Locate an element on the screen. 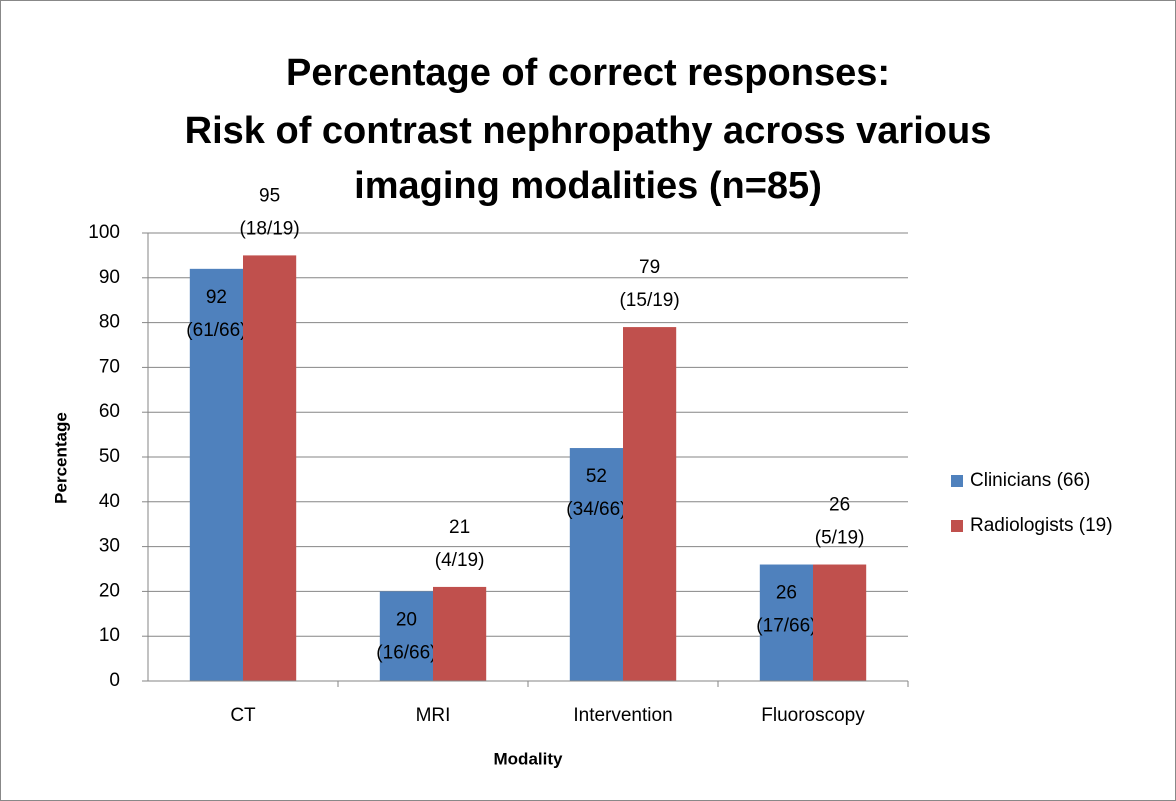 This screenshot has width=1176, height=801. chart-title: Percentage of correct responses: is located at coordinates (588, 73).